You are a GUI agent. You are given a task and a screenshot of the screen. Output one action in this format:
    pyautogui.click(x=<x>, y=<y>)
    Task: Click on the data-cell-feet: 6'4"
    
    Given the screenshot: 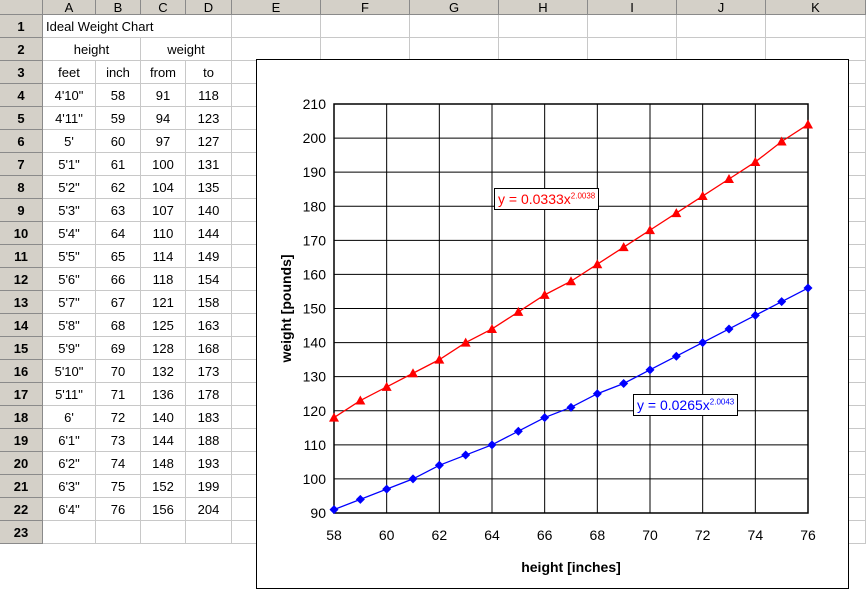 What is the action you would take?
    pyautogui.click(x=69, y=509)
    